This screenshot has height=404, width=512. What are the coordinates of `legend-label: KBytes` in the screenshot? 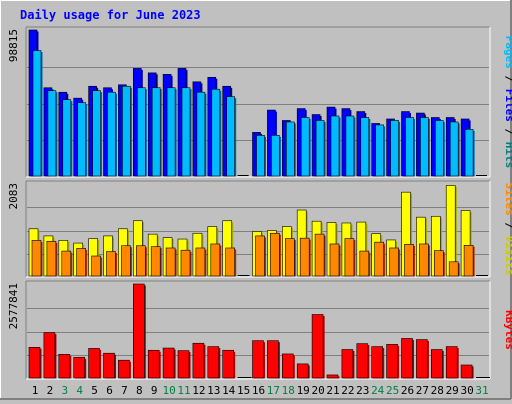 It's located at (507, 330).